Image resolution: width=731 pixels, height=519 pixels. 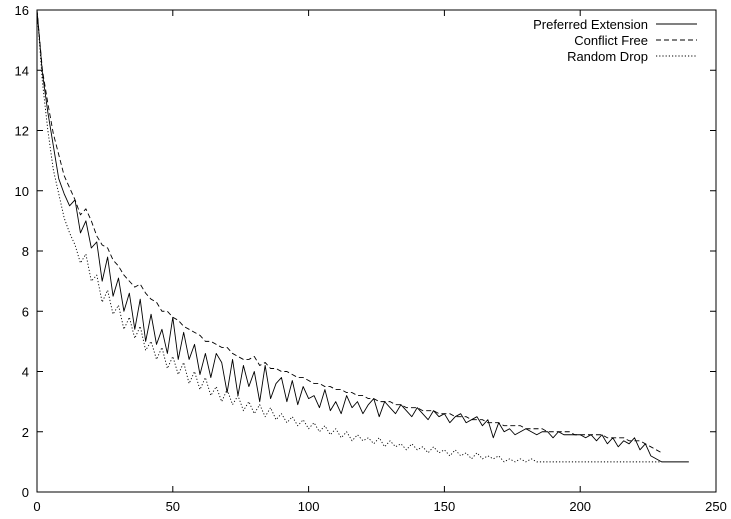 What do you see at coordinates (309, 506) in the screenshot?
I see `x-tick-label: 100` at bounding box center [309, 506].